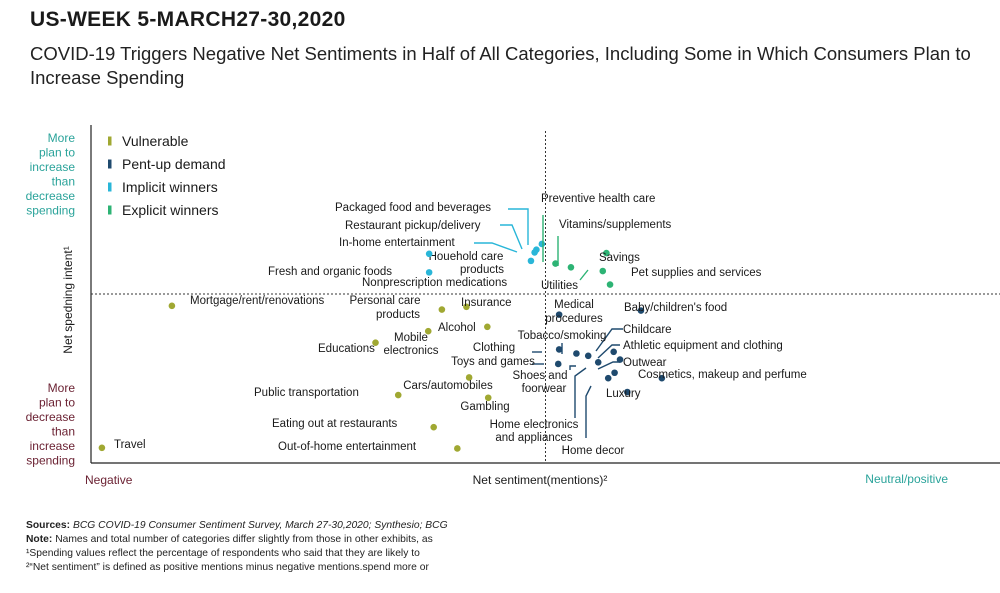  I want to click on point-medical-procedures, so click(559, 314).